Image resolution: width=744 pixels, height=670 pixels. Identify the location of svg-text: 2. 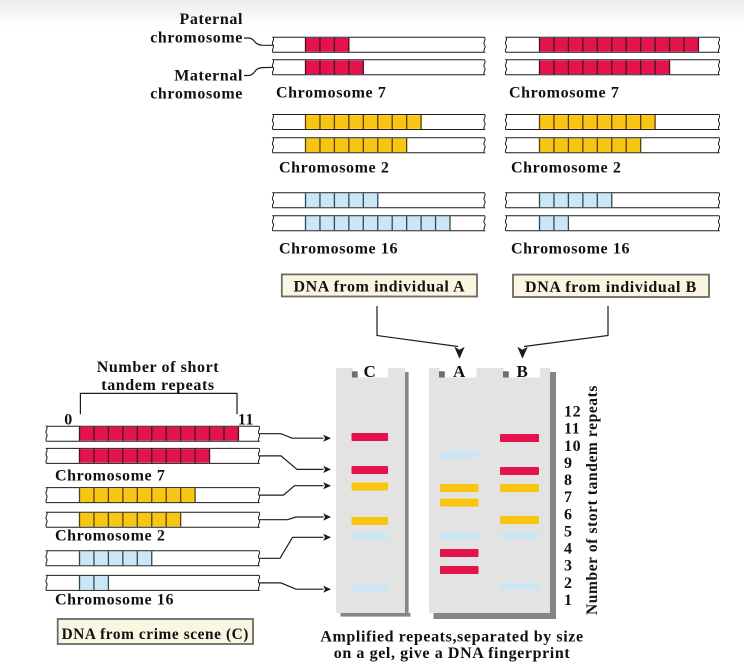
(568, 583).